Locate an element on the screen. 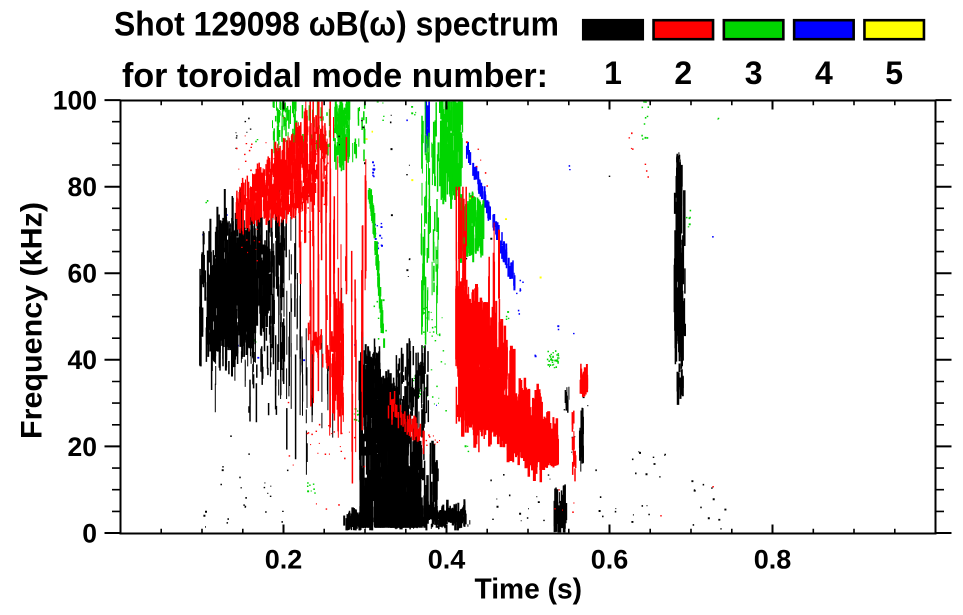  svg-text: 3 is located at coordinates (754, 73).